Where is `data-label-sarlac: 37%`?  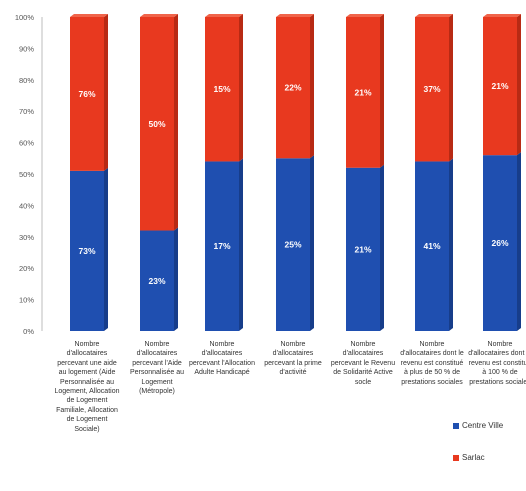 data-label-sarlac: 37% is located at coordinates (431, 89).